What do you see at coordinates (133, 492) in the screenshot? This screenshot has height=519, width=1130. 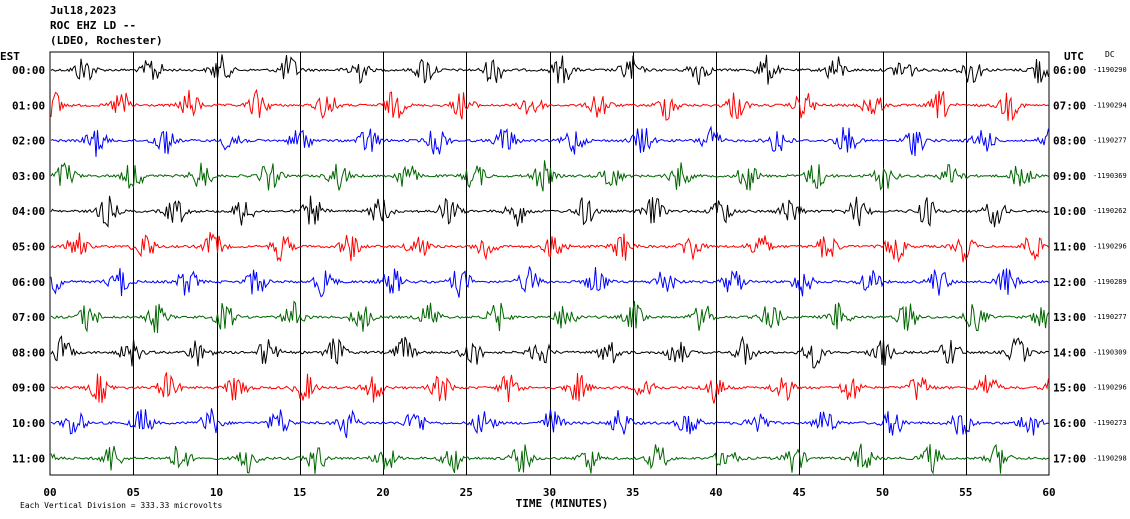 I see `x-tick-label: 05` at bounding box center [133, 492].